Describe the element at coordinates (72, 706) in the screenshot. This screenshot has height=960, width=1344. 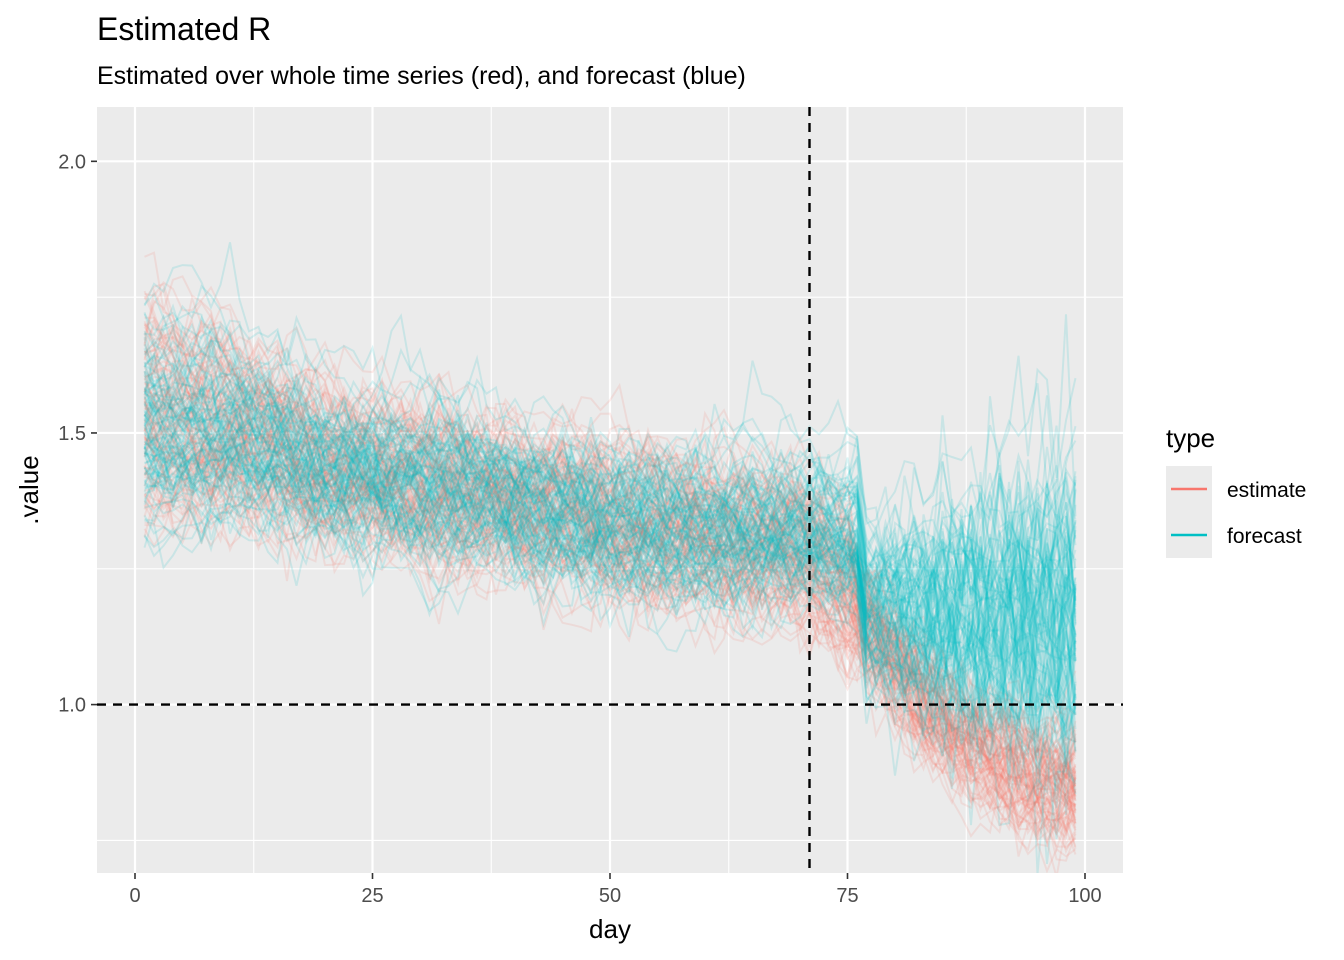
I see `y-tick-label: 1.0` at that location.